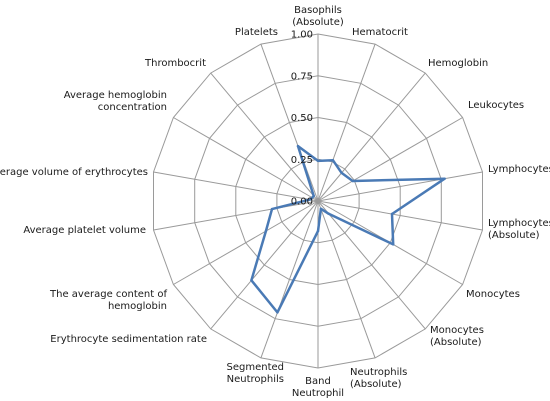 Image resolution: width=550 pixels, height=401 pixels. What do you see at coordinates (380, 32) in the screenshot?
I see `category-label: Hematocrit` at bounding box center [380, 32].